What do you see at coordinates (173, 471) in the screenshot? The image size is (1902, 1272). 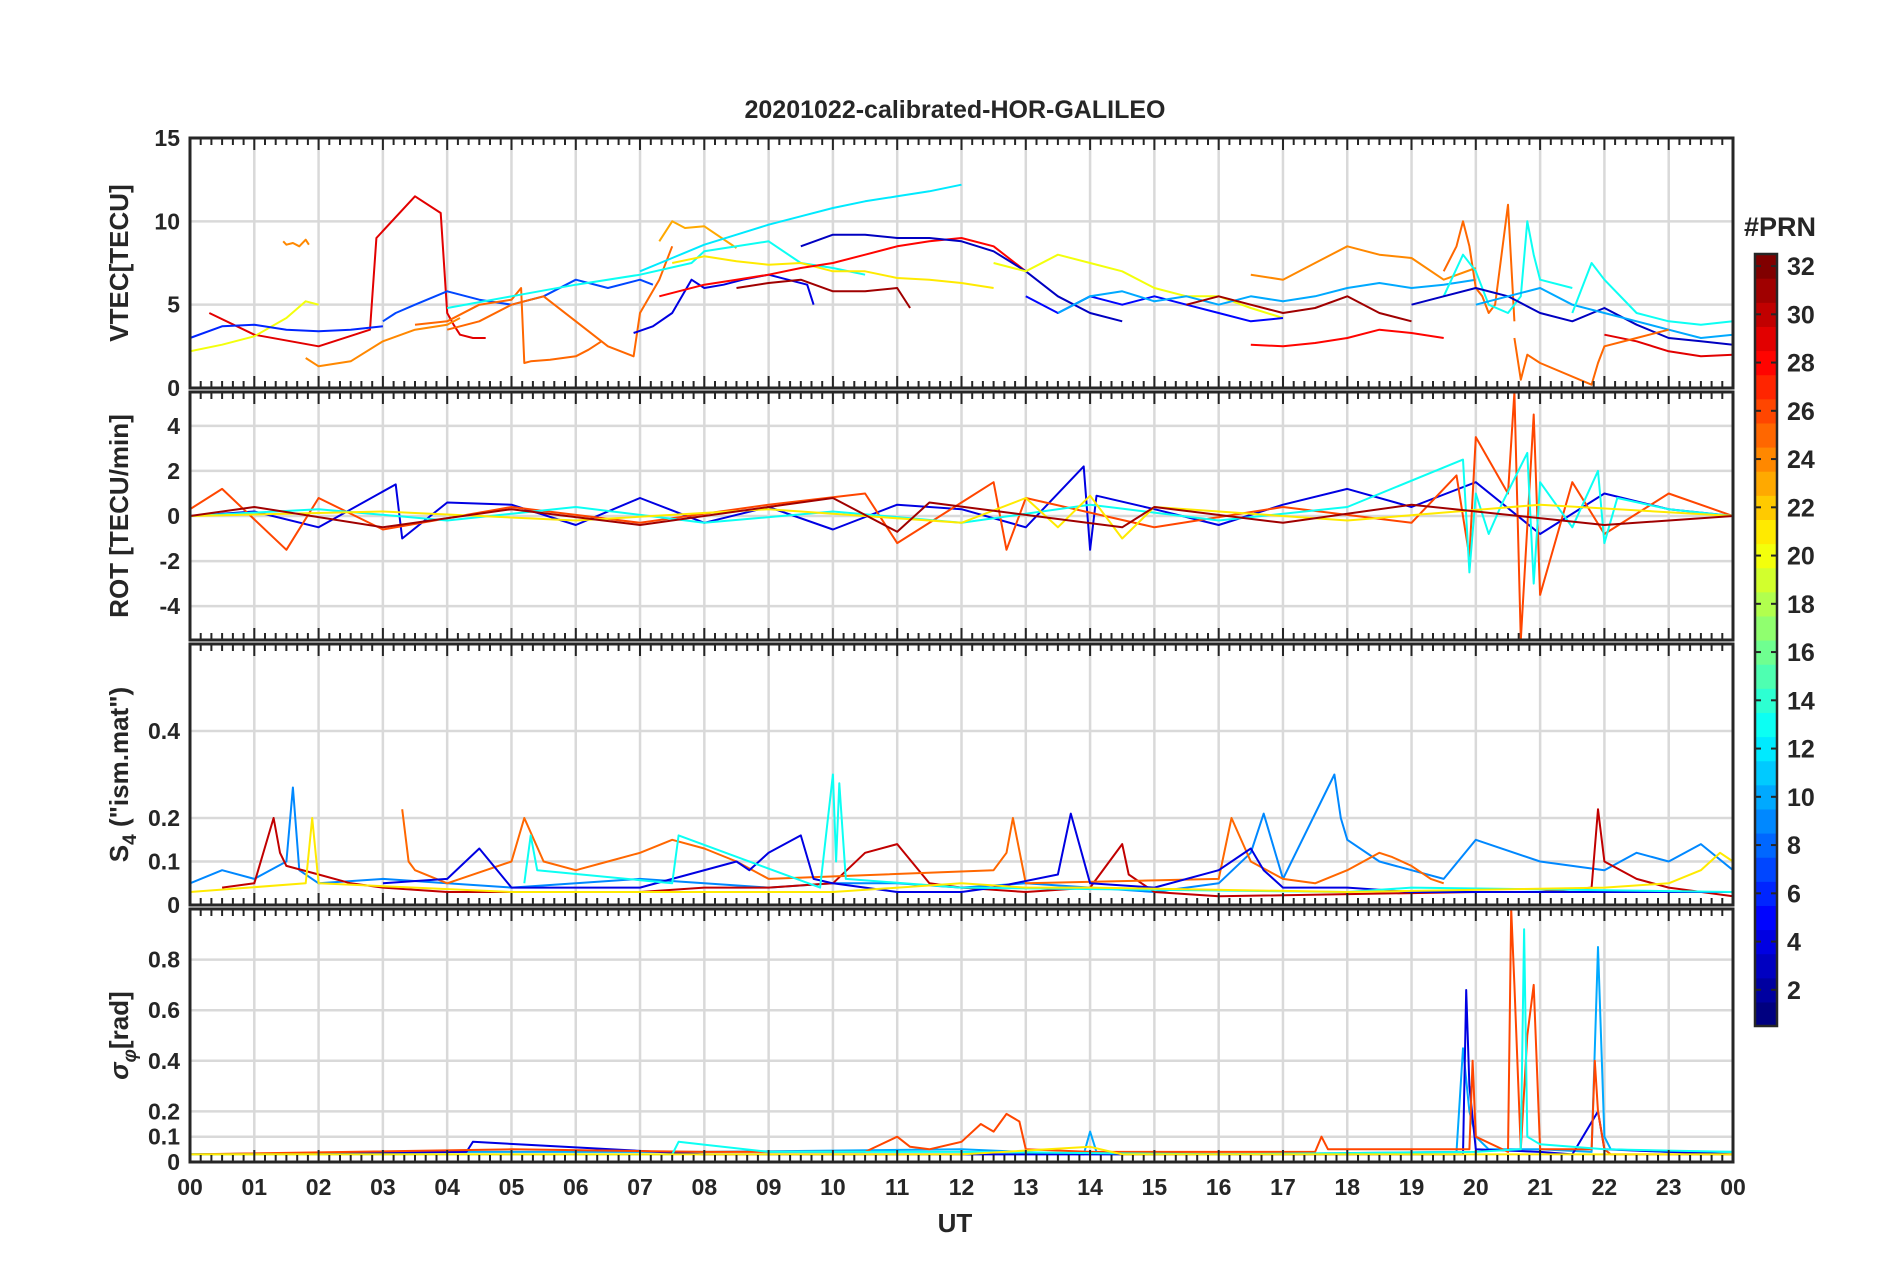 I see `y-tick-label: 2` at bounding box center [173, 471].